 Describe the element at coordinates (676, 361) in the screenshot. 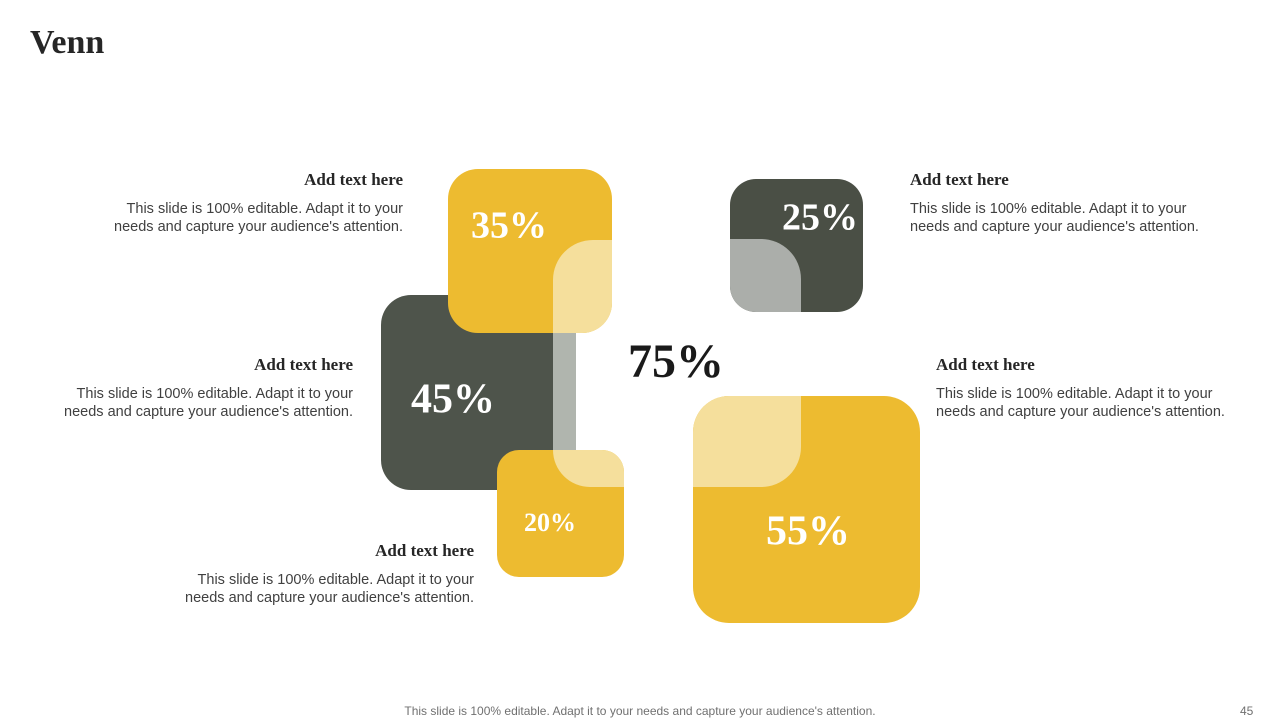

I see `center-label: 75%` at that location.